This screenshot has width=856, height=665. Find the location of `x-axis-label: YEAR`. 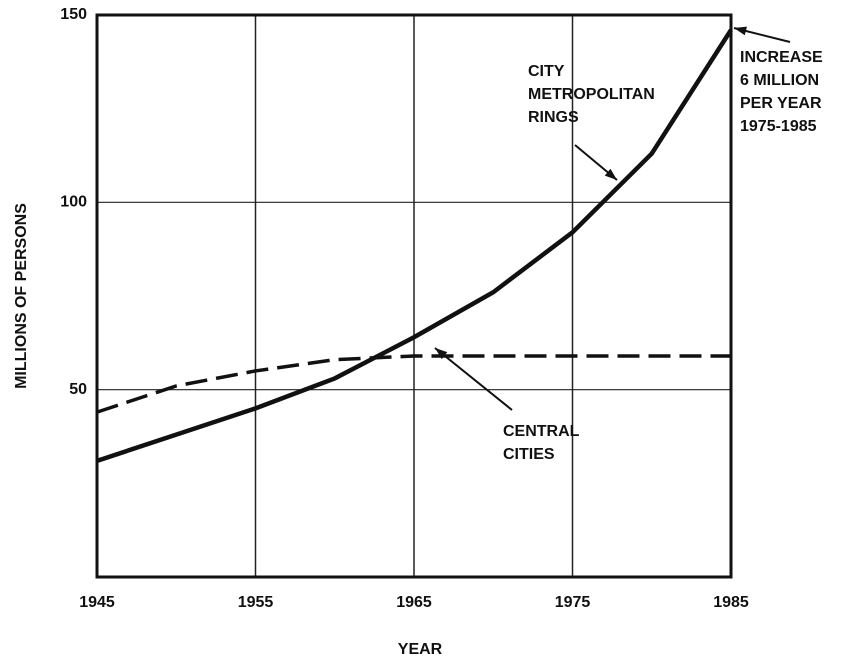

x-axis-label: YEAR is located at coordinates (420, 649).